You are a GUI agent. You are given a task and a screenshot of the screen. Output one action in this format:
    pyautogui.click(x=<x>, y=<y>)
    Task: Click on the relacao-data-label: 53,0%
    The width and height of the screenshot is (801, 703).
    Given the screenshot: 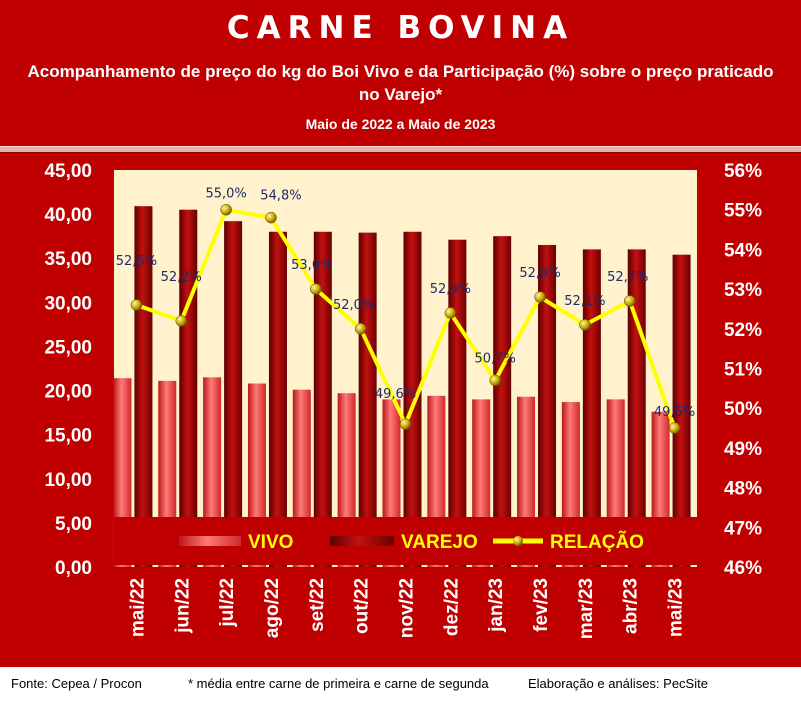 What is the action you would take?
    pyautogui.click(x=311, y=265)
    